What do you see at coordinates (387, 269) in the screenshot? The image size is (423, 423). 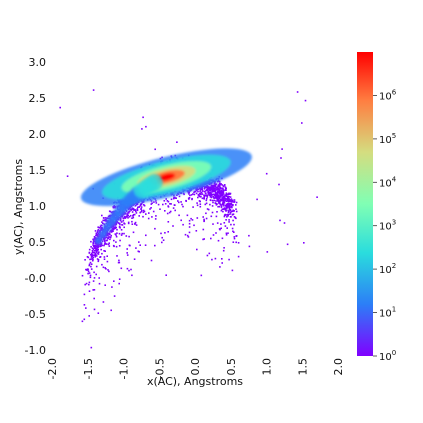 I see `colorbar-tick-label: 10²` at bounding box center [387, 269].